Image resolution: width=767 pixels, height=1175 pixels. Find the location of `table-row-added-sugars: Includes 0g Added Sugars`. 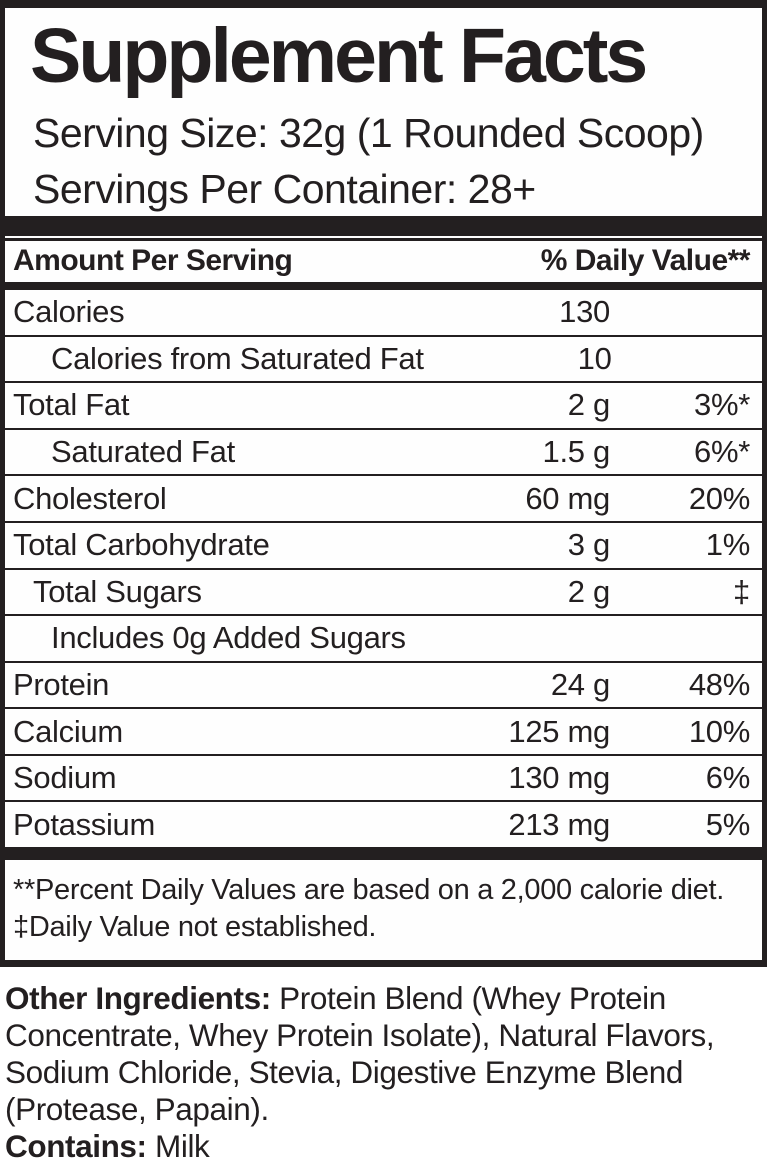

table-row-added-sugars: Includes 0g Added Sugars is located at coordinates (383, 638).